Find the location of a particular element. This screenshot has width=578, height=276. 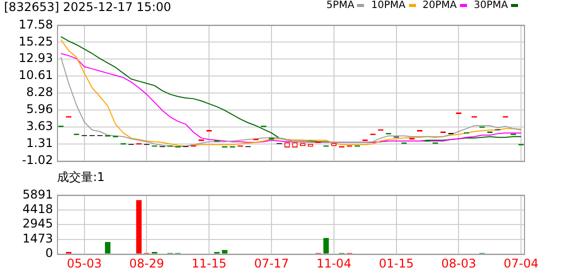

y-tick-label: 17.58 is located at coordinates (35, 24).